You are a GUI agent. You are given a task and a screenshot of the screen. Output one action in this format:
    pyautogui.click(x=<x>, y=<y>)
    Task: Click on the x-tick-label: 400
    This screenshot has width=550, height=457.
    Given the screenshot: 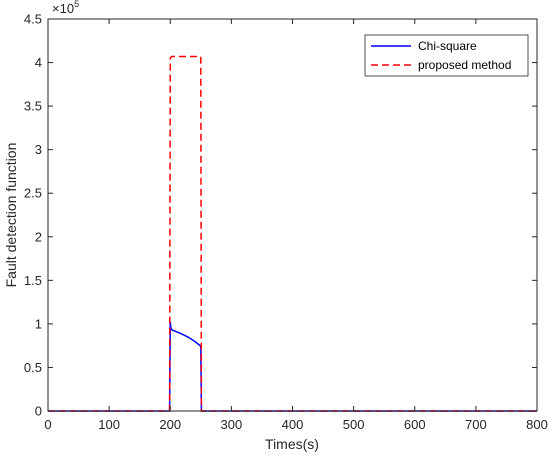 What is the action you would take?
    pyautogui.click(x=293, y=424)
    